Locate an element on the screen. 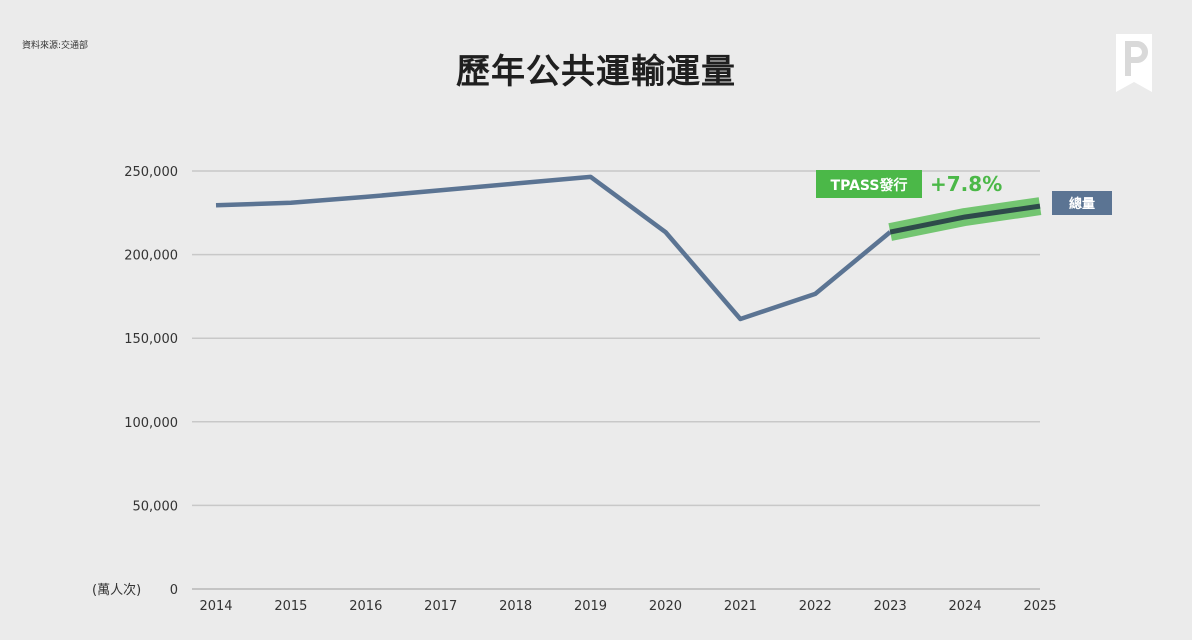  x-tick-label: 2015 is located at coordinates (290, 606).